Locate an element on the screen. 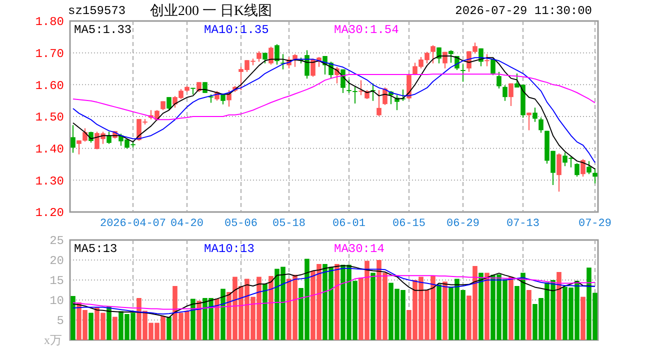 This screenshot has height=360, width=660. y-tick-label: 5 is located at coordinates (60, 321).